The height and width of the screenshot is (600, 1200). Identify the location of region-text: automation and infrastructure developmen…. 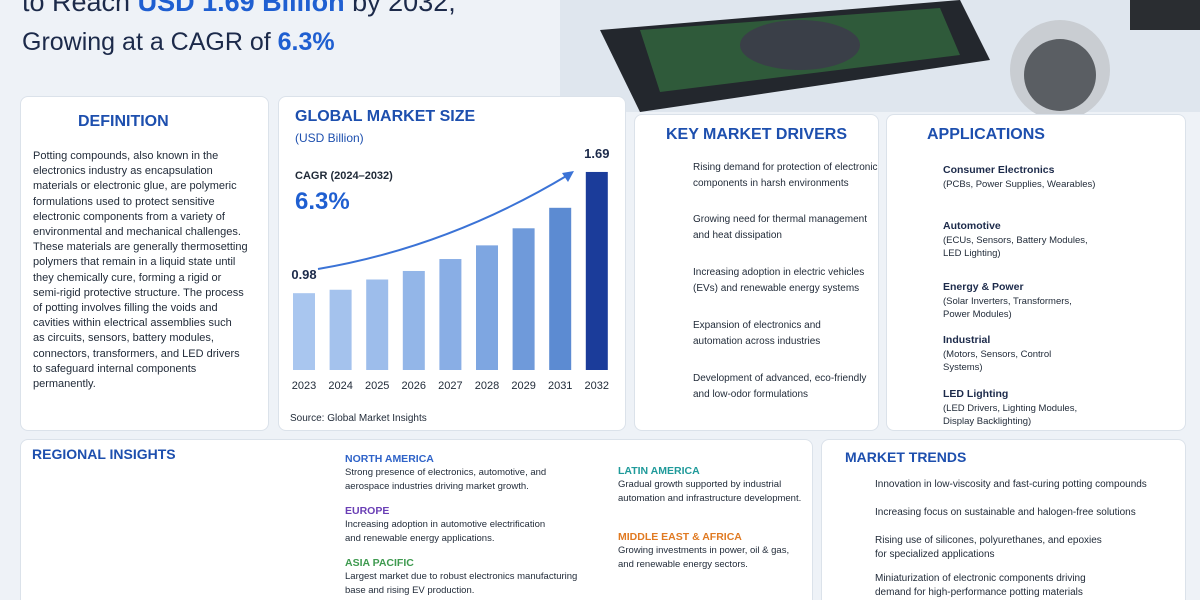
(710, 498).